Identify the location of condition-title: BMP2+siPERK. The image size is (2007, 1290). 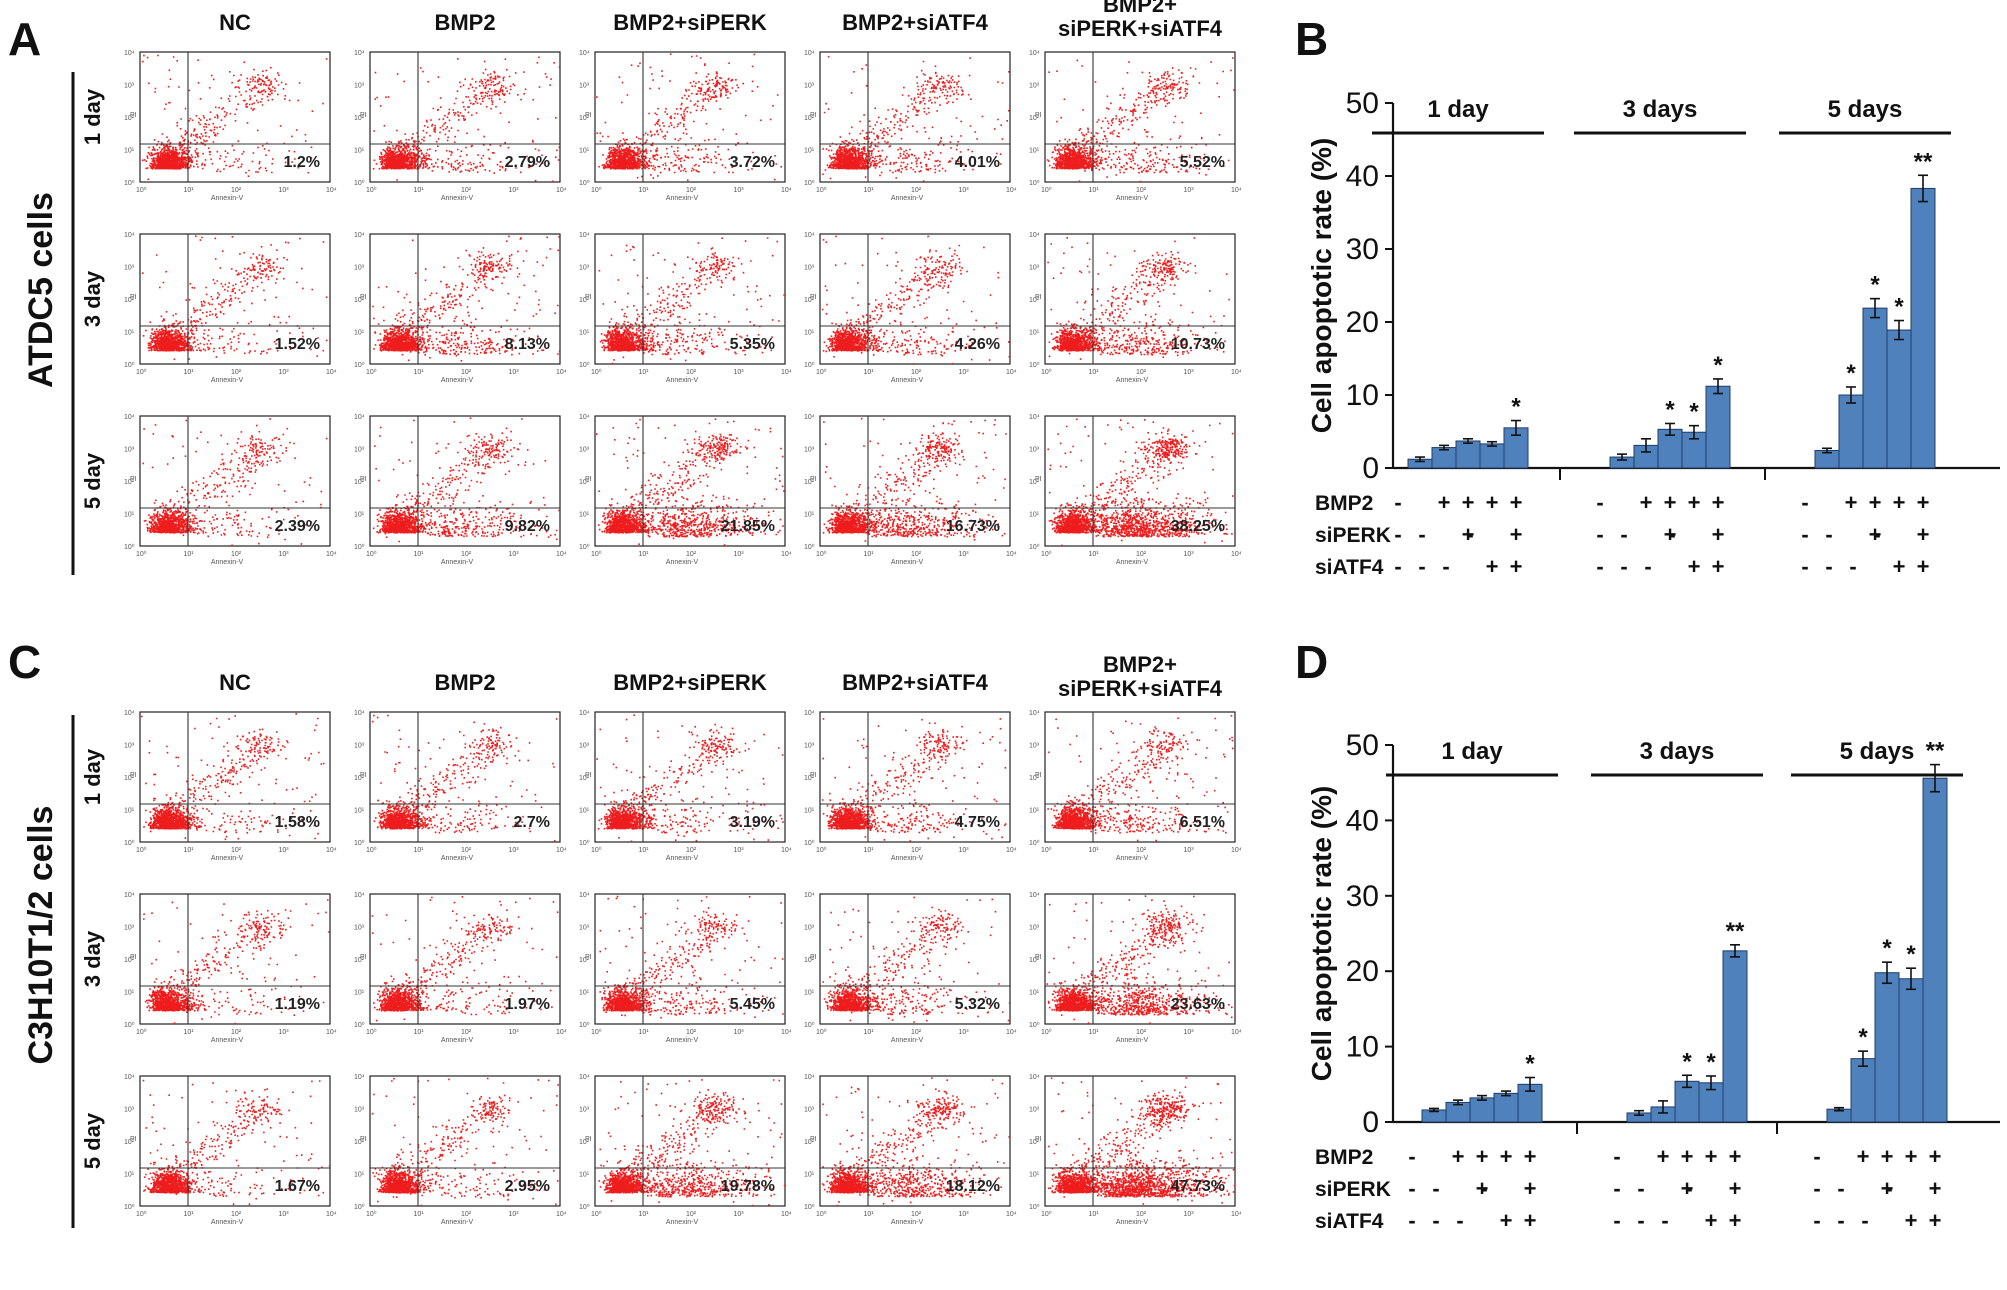
(690, 682).